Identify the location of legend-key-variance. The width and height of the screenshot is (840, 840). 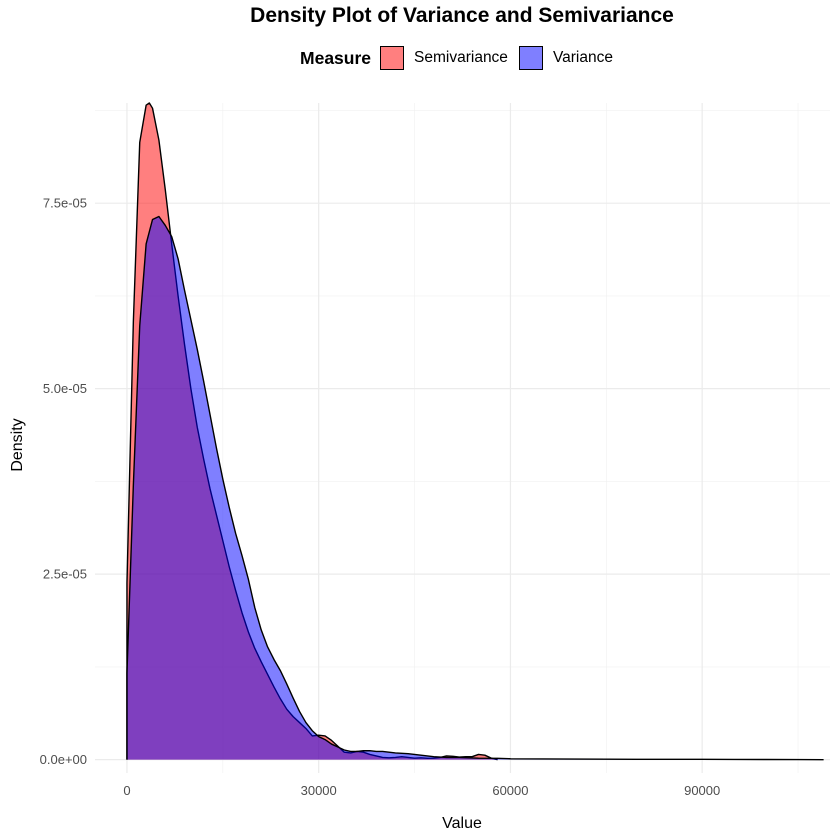
(530, 58).